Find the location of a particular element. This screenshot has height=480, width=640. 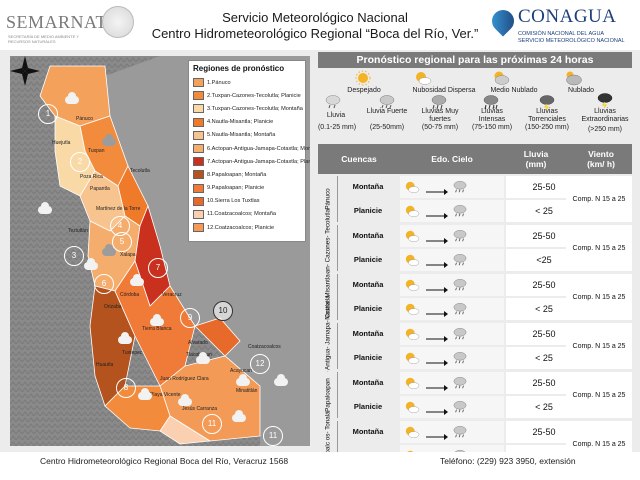

rain-label-intensas: Lluvias Intensas is located at coordinates (492, 115).